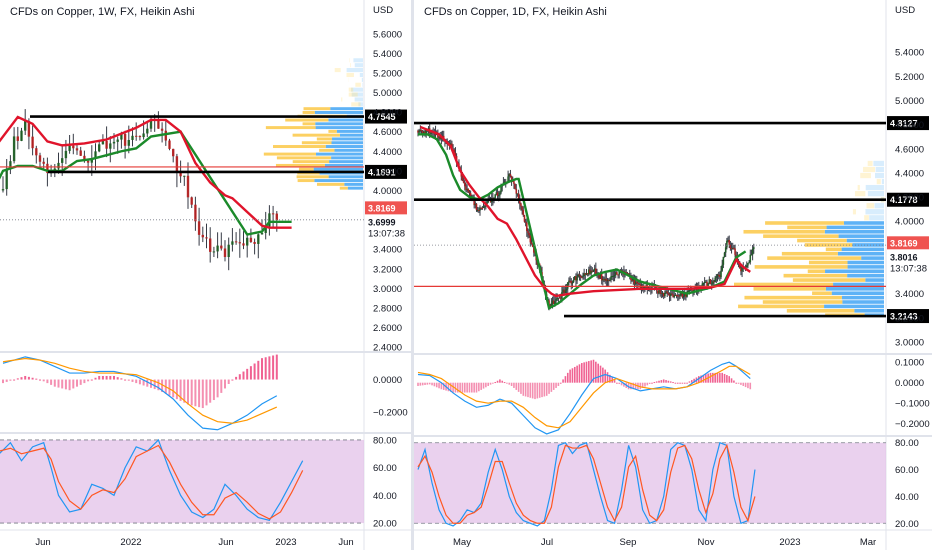 Image resolution: width=932 pixels, height=550 pixels. I want to click on level-price-label: 4.7545, so click(382, 117).